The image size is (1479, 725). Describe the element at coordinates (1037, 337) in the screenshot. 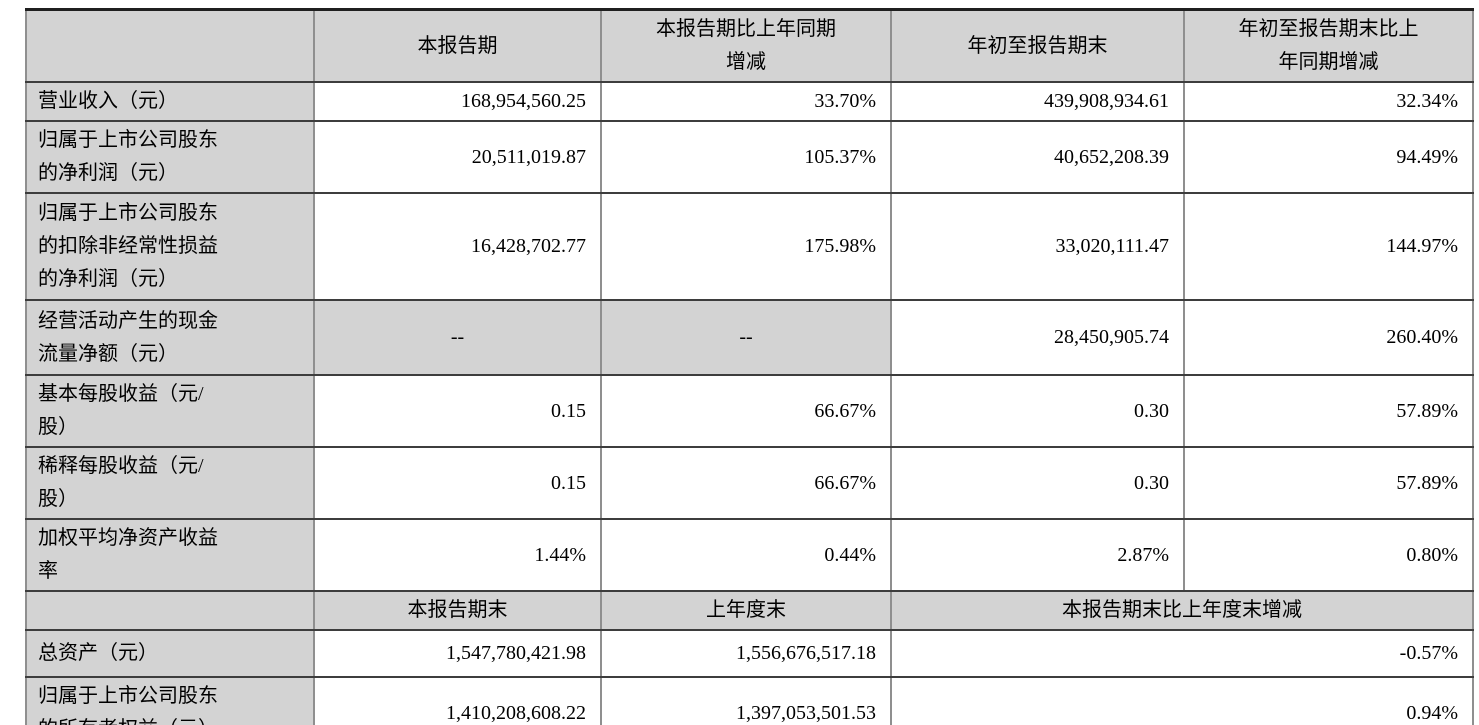

I see `value-ytd: 28,450,905.74` at that location.